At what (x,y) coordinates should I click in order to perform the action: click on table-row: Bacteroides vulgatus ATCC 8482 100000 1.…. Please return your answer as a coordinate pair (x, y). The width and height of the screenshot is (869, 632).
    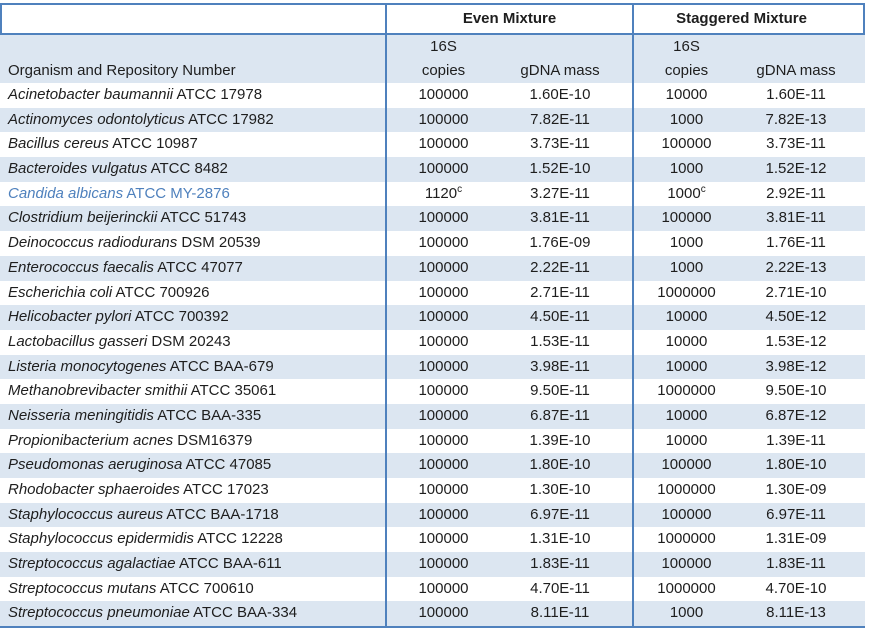
    Looking at the image, I should click on (432, 169).